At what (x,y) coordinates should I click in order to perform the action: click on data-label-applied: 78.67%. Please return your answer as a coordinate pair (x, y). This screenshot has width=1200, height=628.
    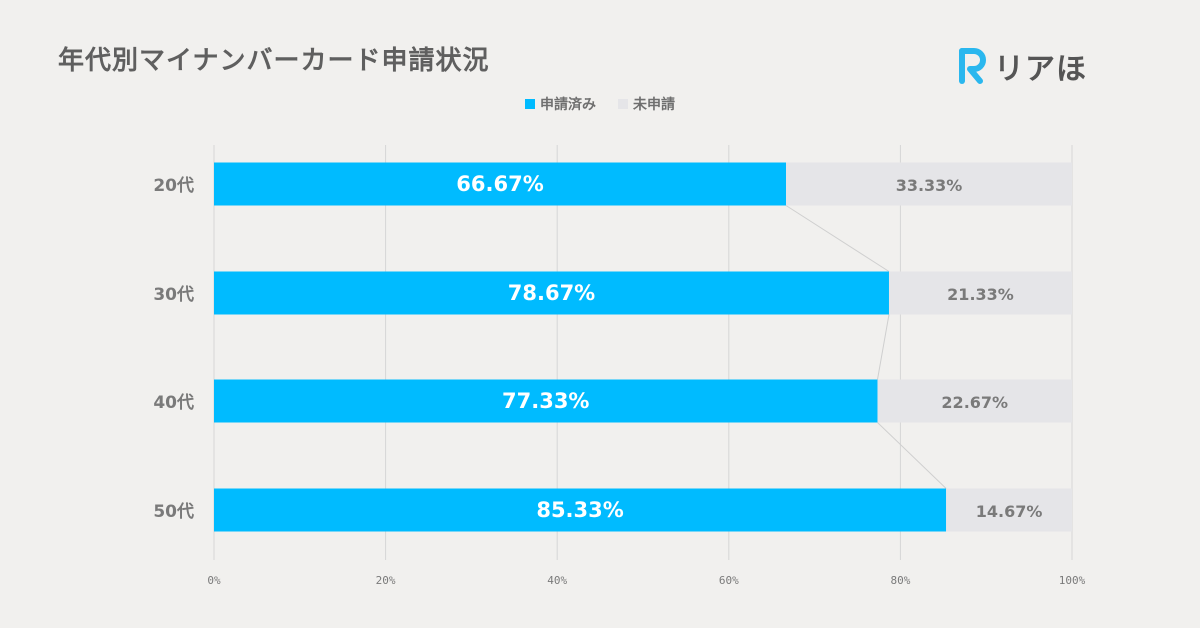
    Looking at the image, I should click on (551, 293).